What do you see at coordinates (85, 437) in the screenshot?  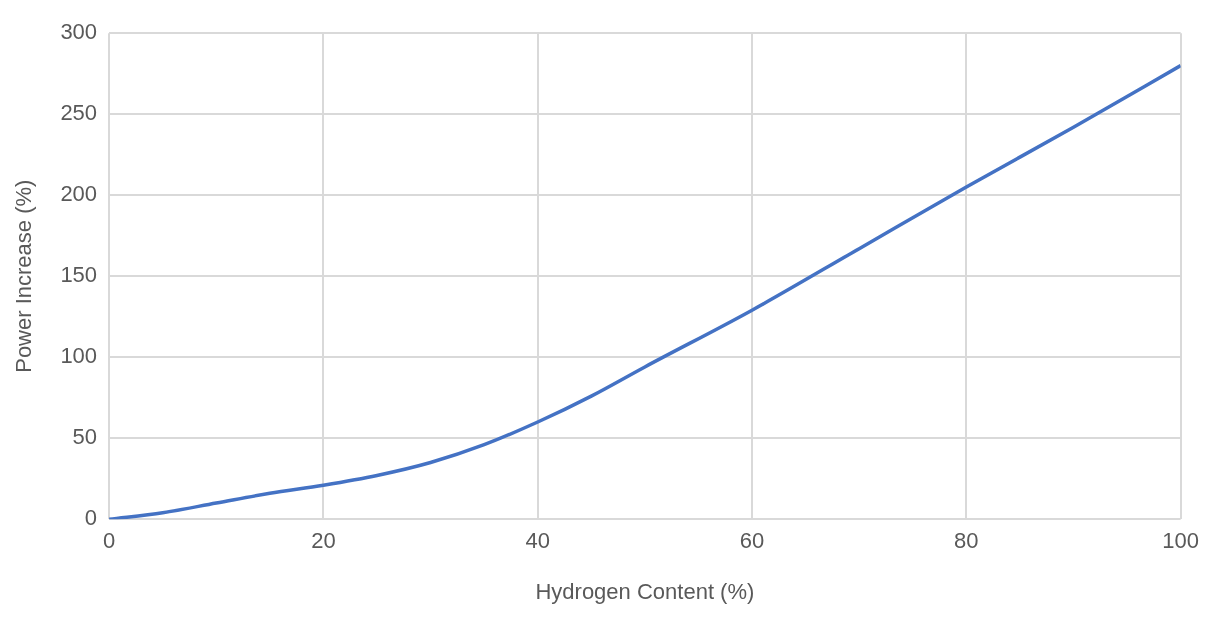 I see `y-tick-label: 50` at bounding box center [85, 437].